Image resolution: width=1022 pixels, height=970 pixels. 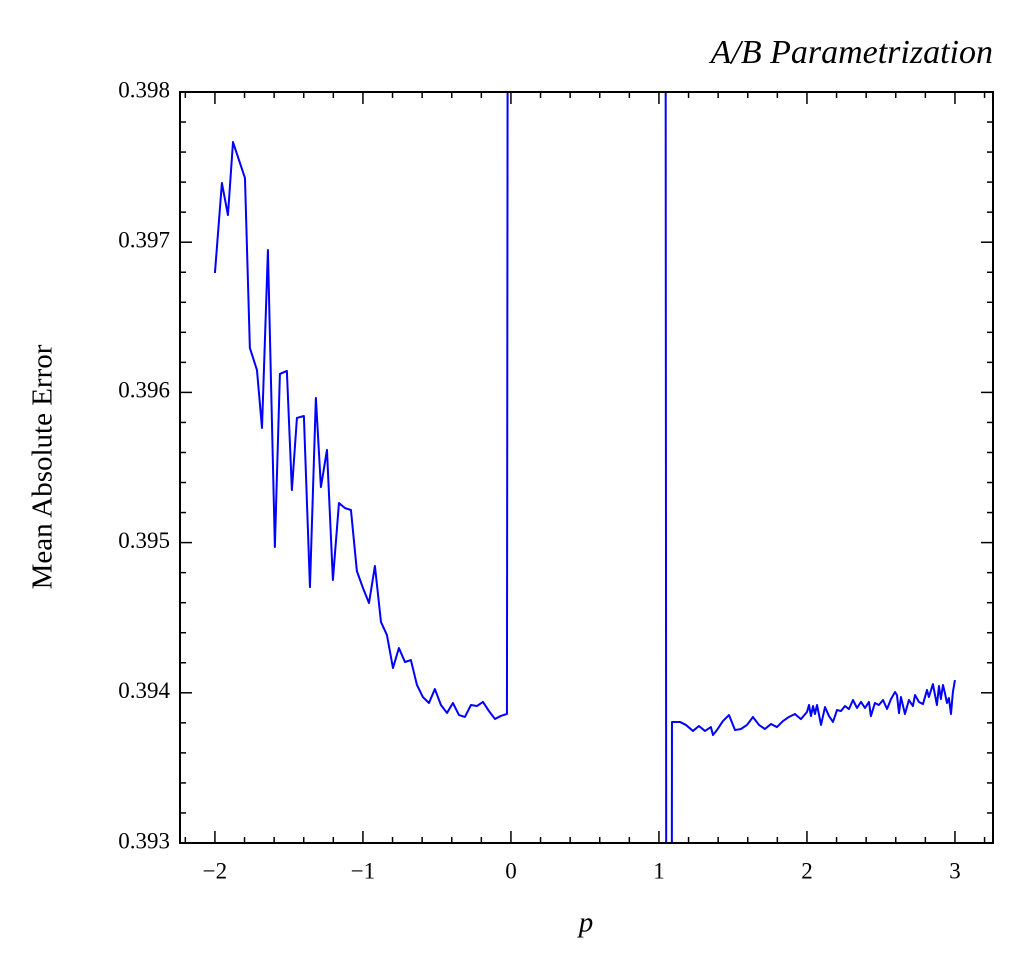 I want to click on x-tick-label: −2, so click(x=215, y=870).